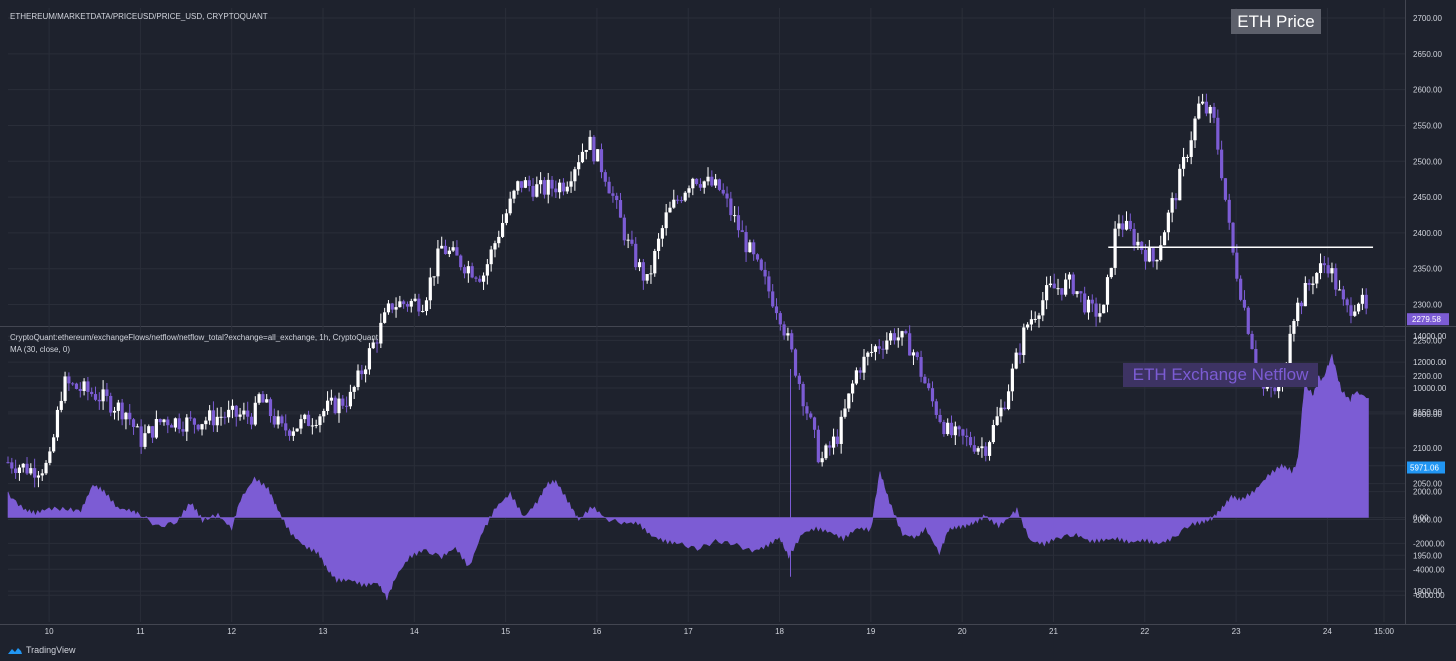 The width and height of the screenshot is (1456, 661). What do you see at coordinates (962, 631) in the screenshot?
I see `time-tick-label: 20` at bounding box center [962, 631].